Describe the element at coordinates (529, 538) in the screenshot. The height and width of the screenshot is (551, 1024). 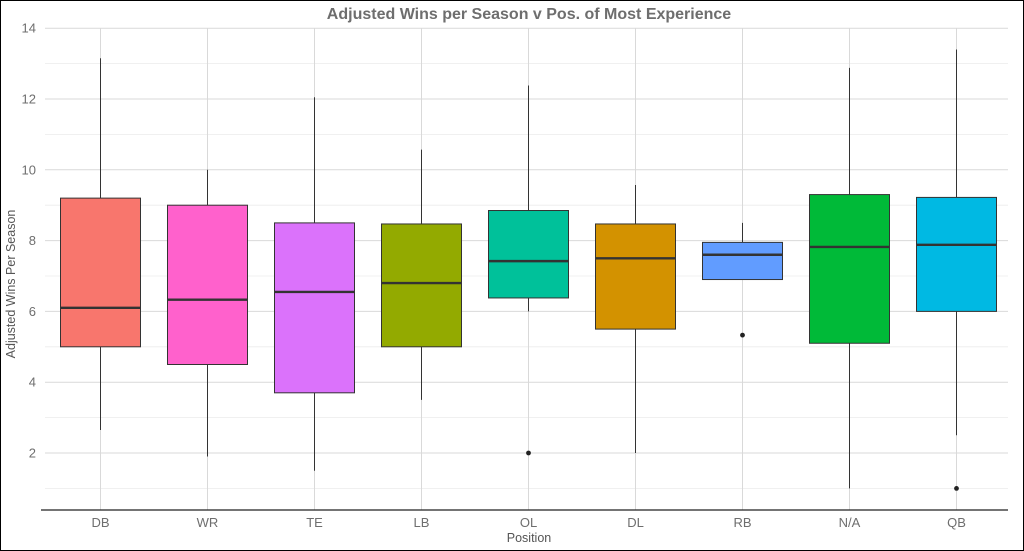
I see `x-axis-title: Position` at that location.